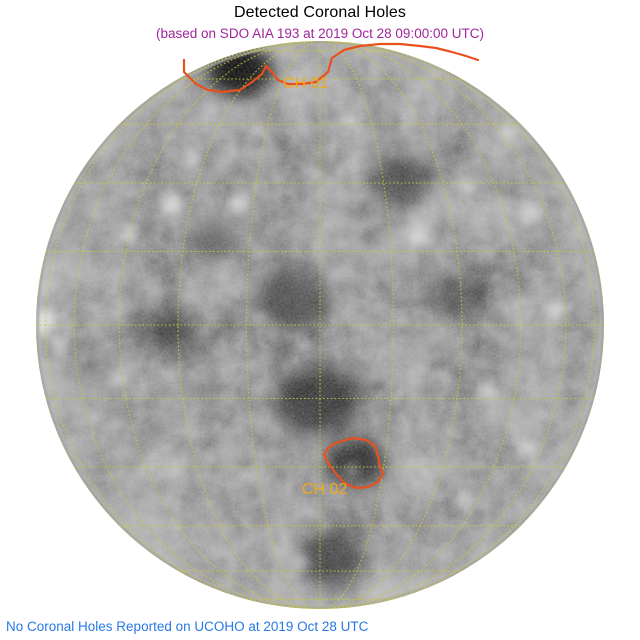 The image size is (640, 640). I want to click on coronal-hole-contour-ch01, so click(331, 68).